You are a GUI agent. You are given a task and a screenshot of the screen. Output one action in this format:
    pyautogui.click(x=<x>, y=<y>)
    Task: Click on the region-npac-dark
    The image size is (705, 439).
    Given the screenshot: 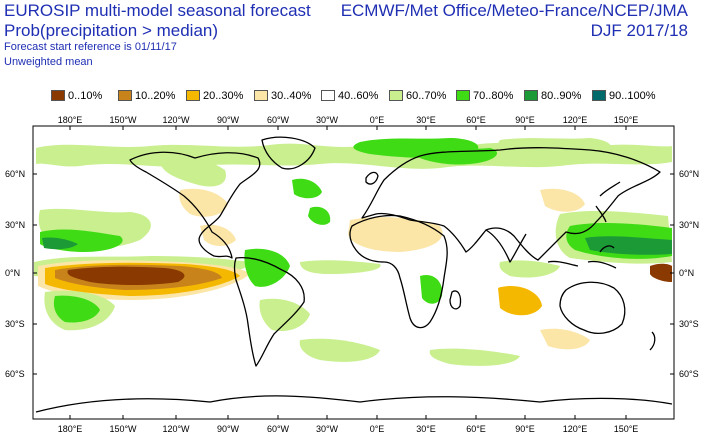 What is the action you would take?
    pyautogui.click(x=60, y=243)
    